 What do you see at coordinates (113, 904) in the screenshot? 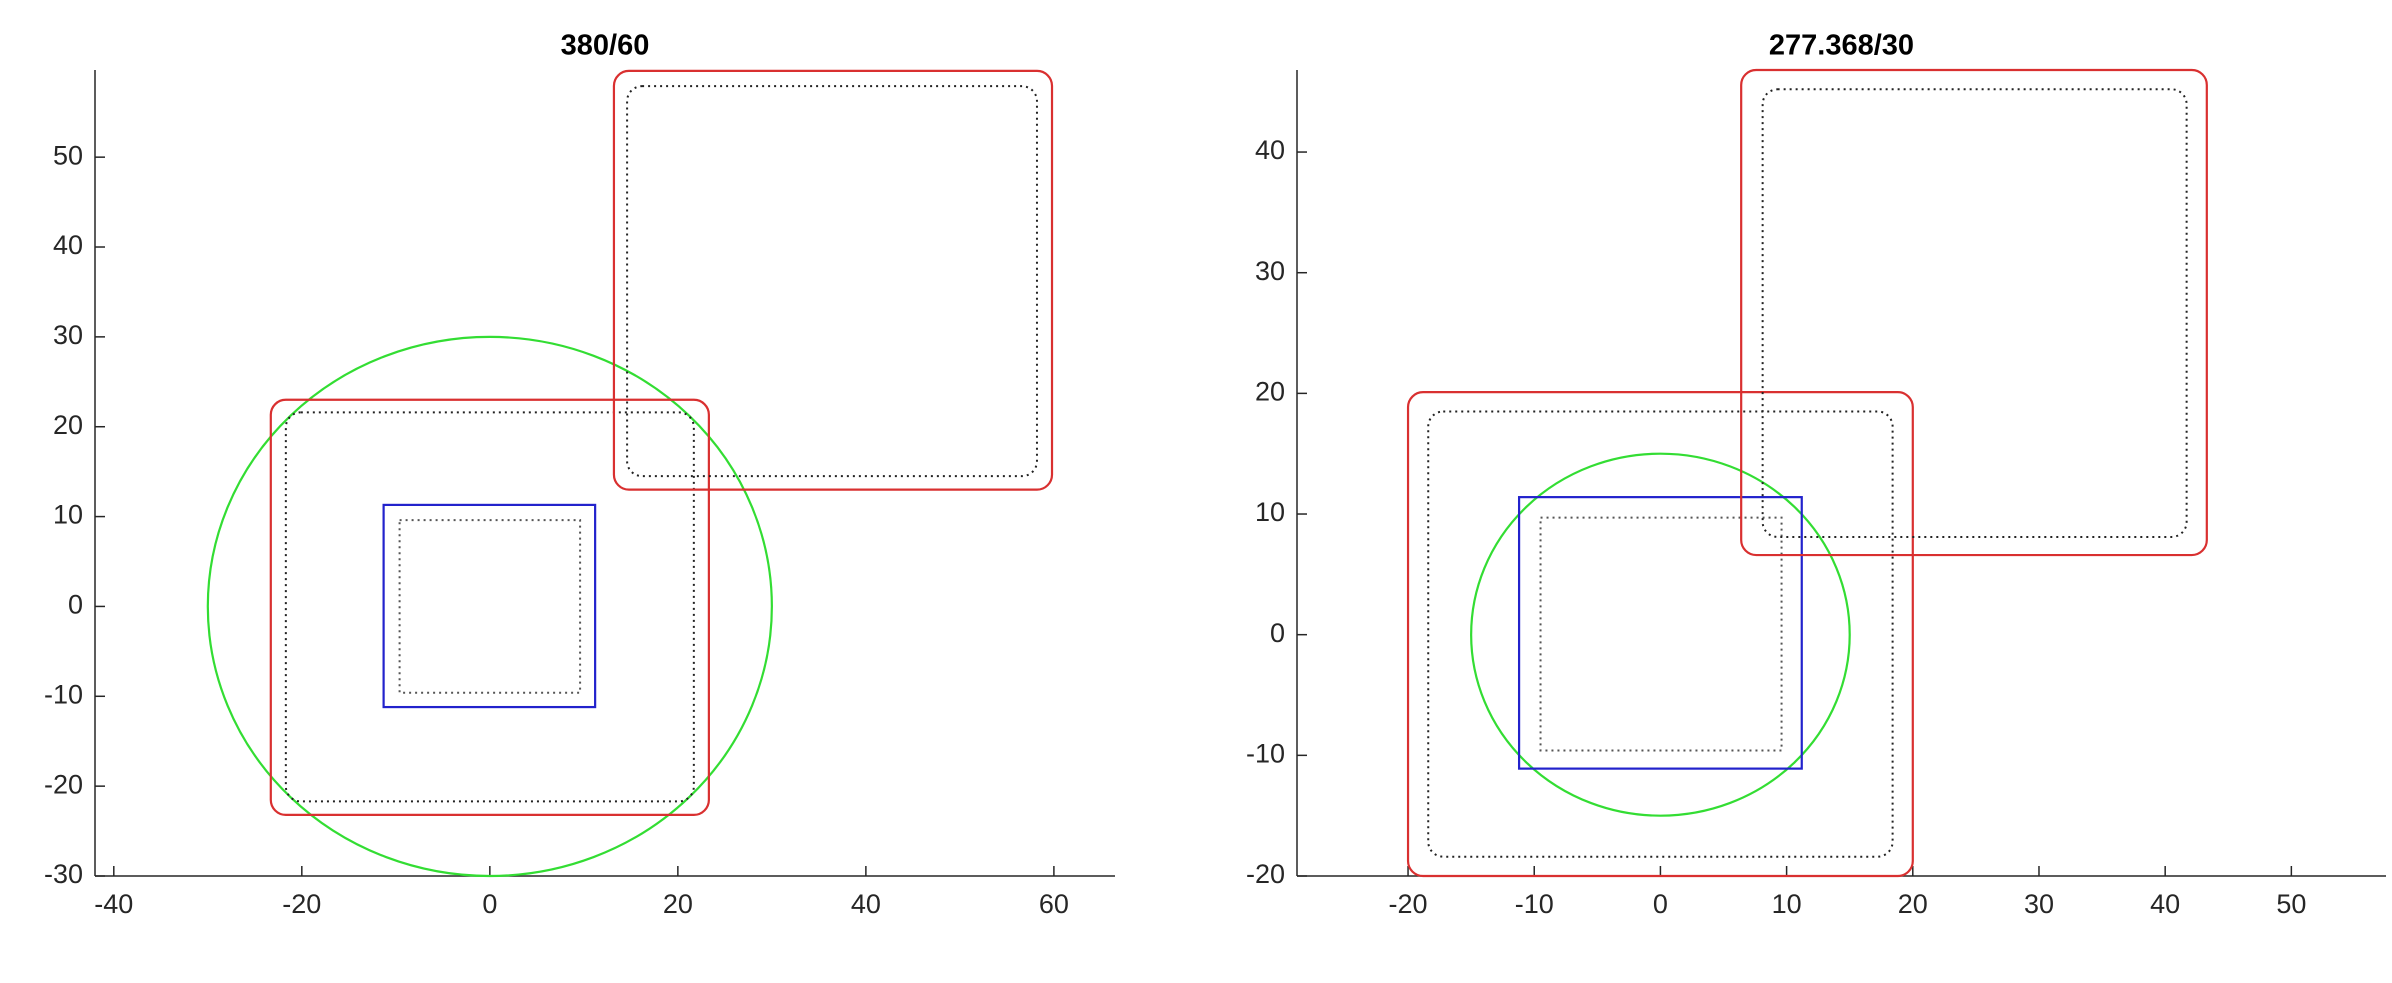
I see `x-tick-label: -40` at bounding box center [113, 904].